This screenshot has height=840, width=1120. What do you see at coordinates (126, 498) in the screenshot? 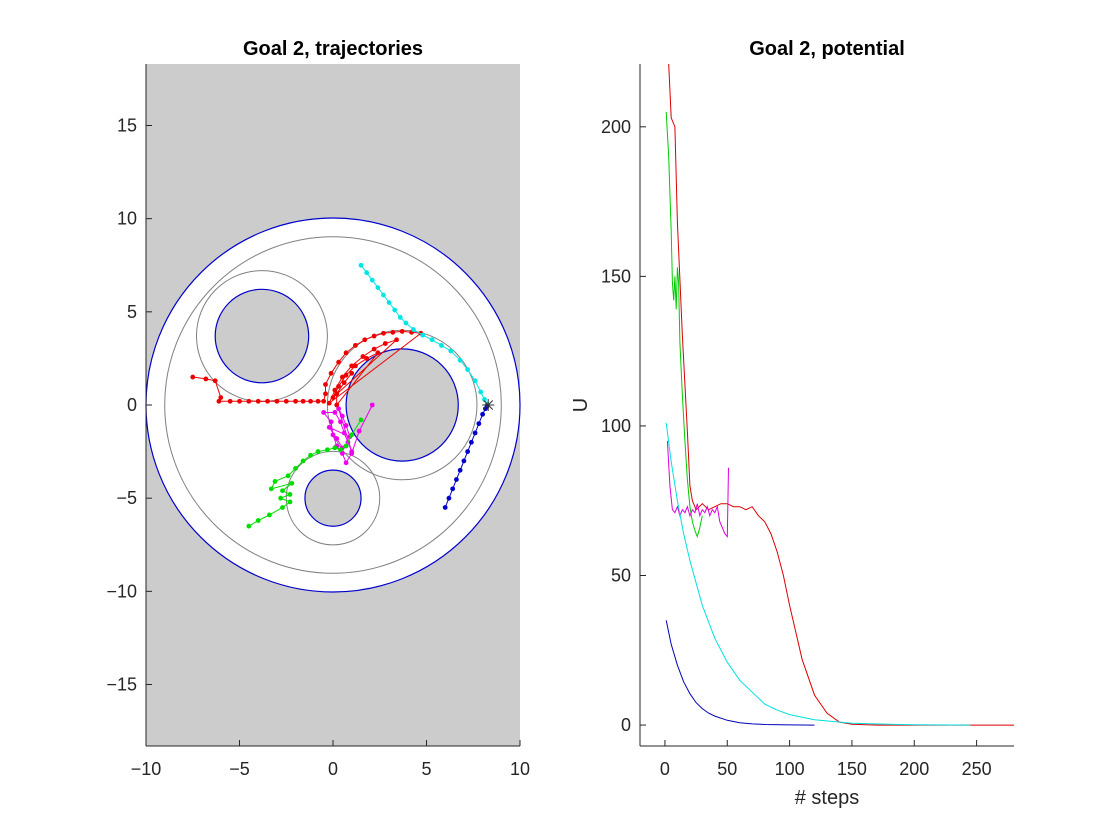
I see `trajectories-y-tick-label: −5` at bounding box center [126, 498].